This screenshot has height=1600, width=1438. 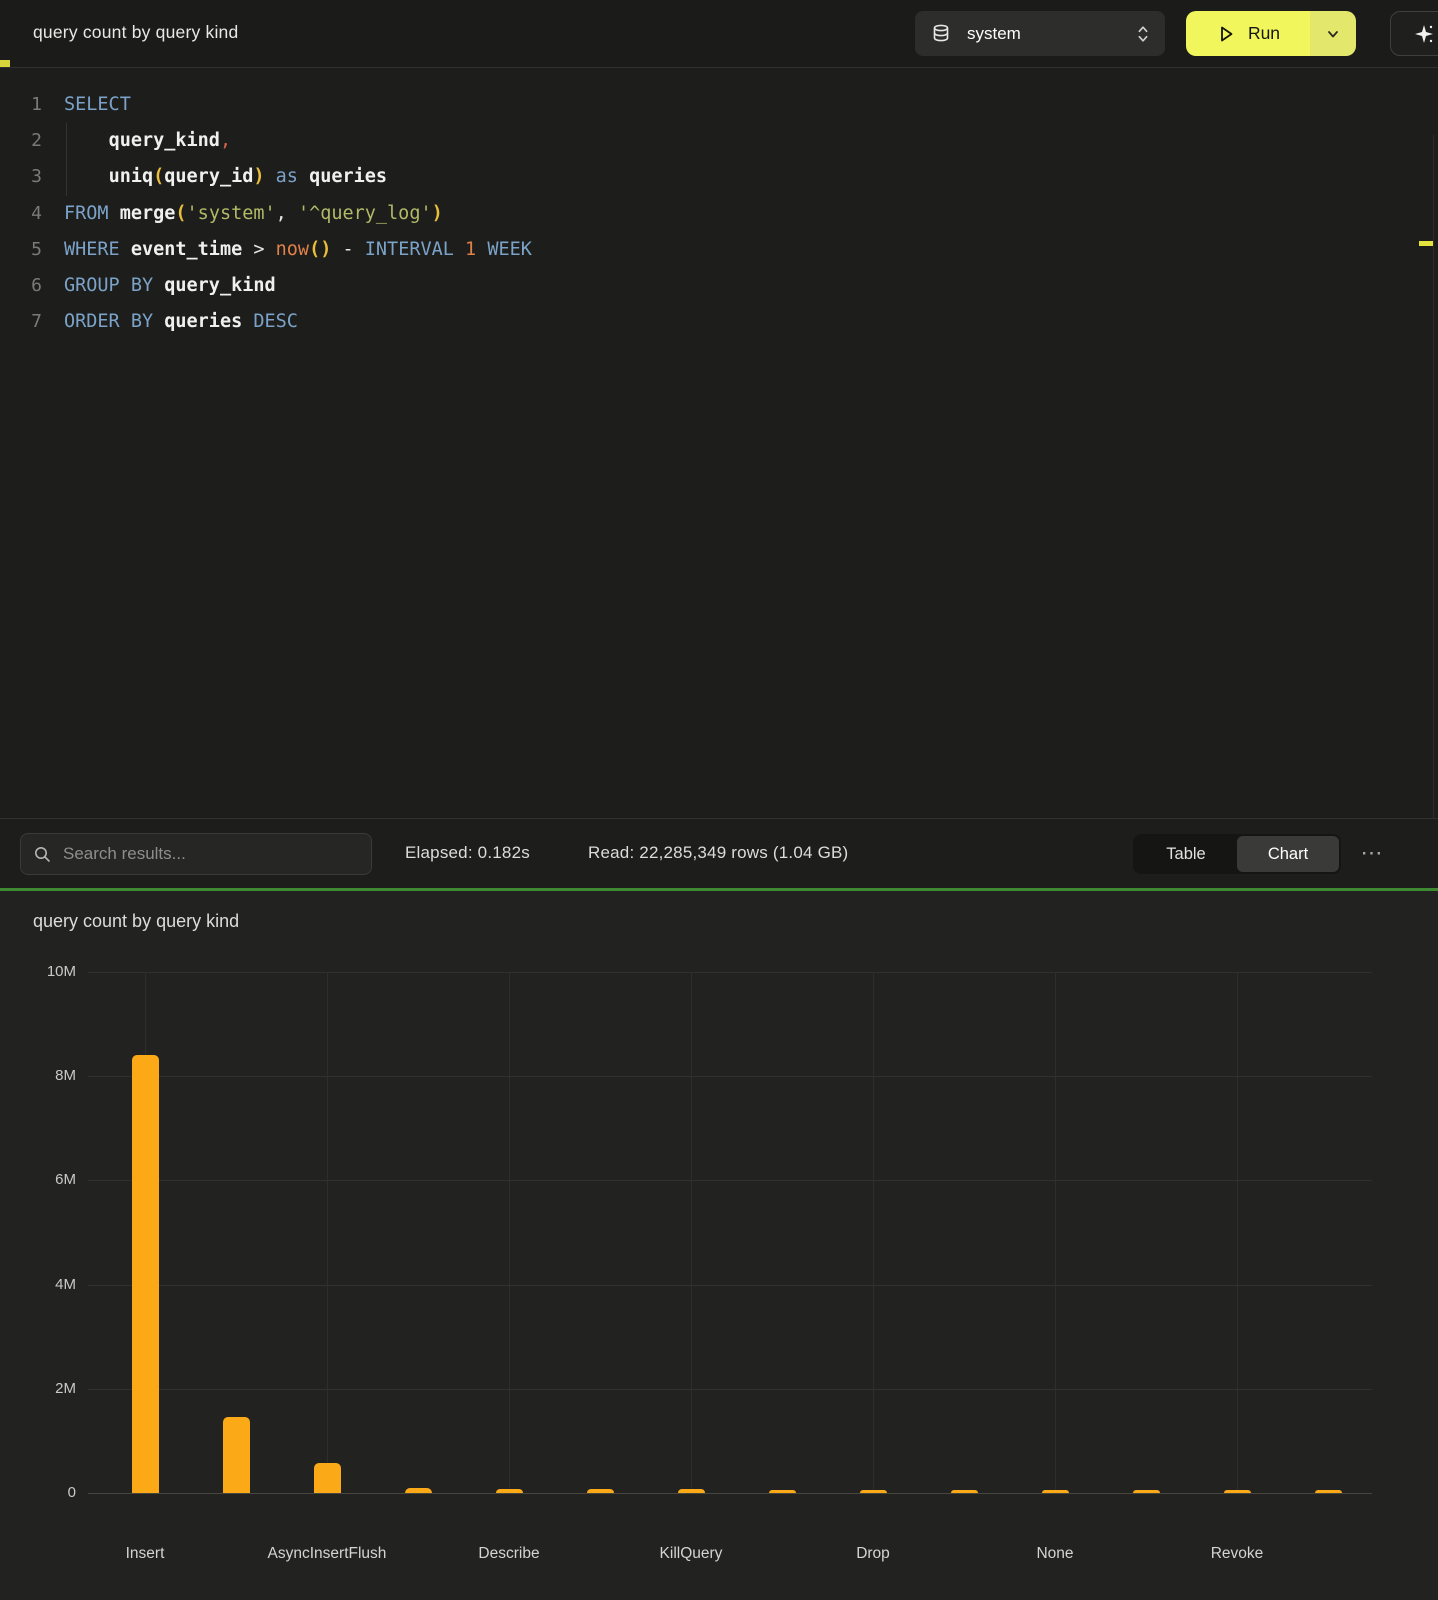 I want to click on y-axis-tick-label: 4M, so click(x=65, y=1284).